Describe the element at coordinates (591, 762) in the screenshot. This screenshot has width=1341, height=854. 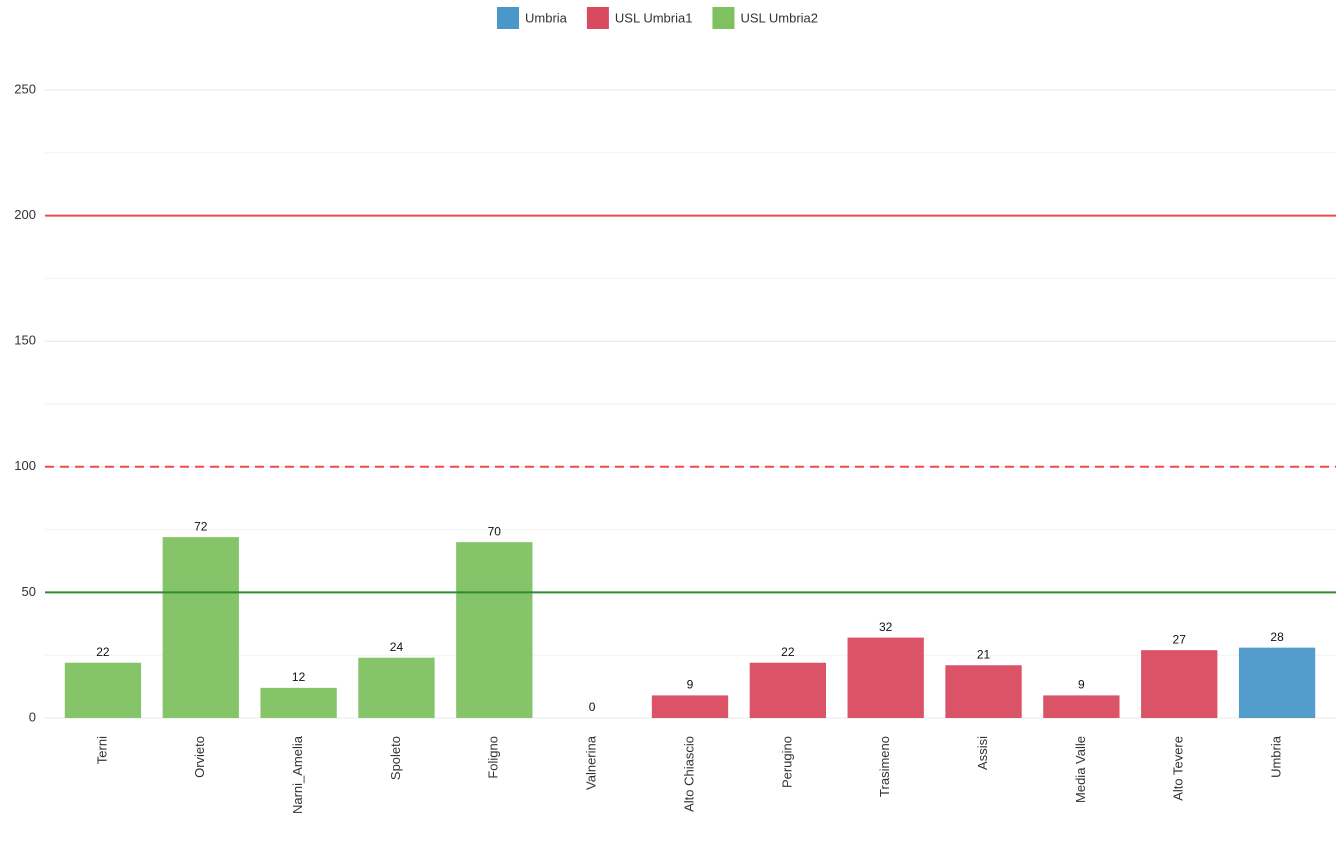
I see `x-tick-label: Valnerina` at that location.